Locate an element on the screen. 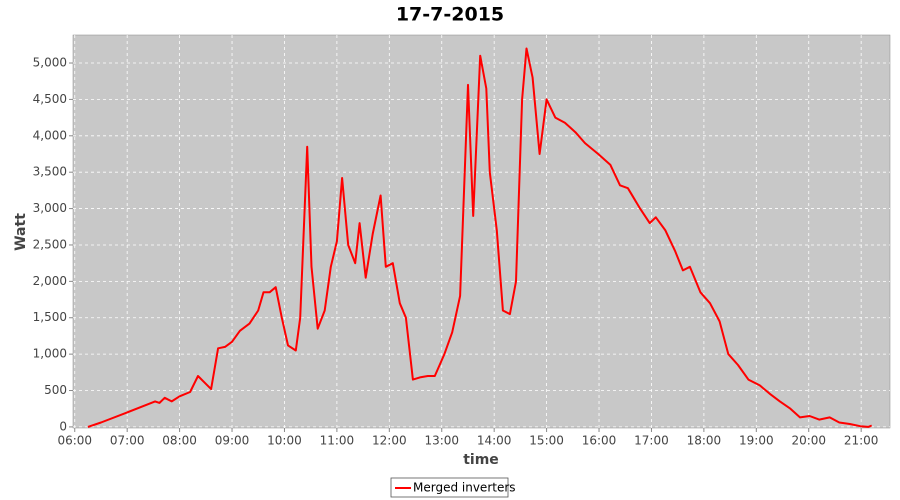 This screenshot has width=900, height=500. x-tick-label: 10:00 is located at coordinates (284, 441).